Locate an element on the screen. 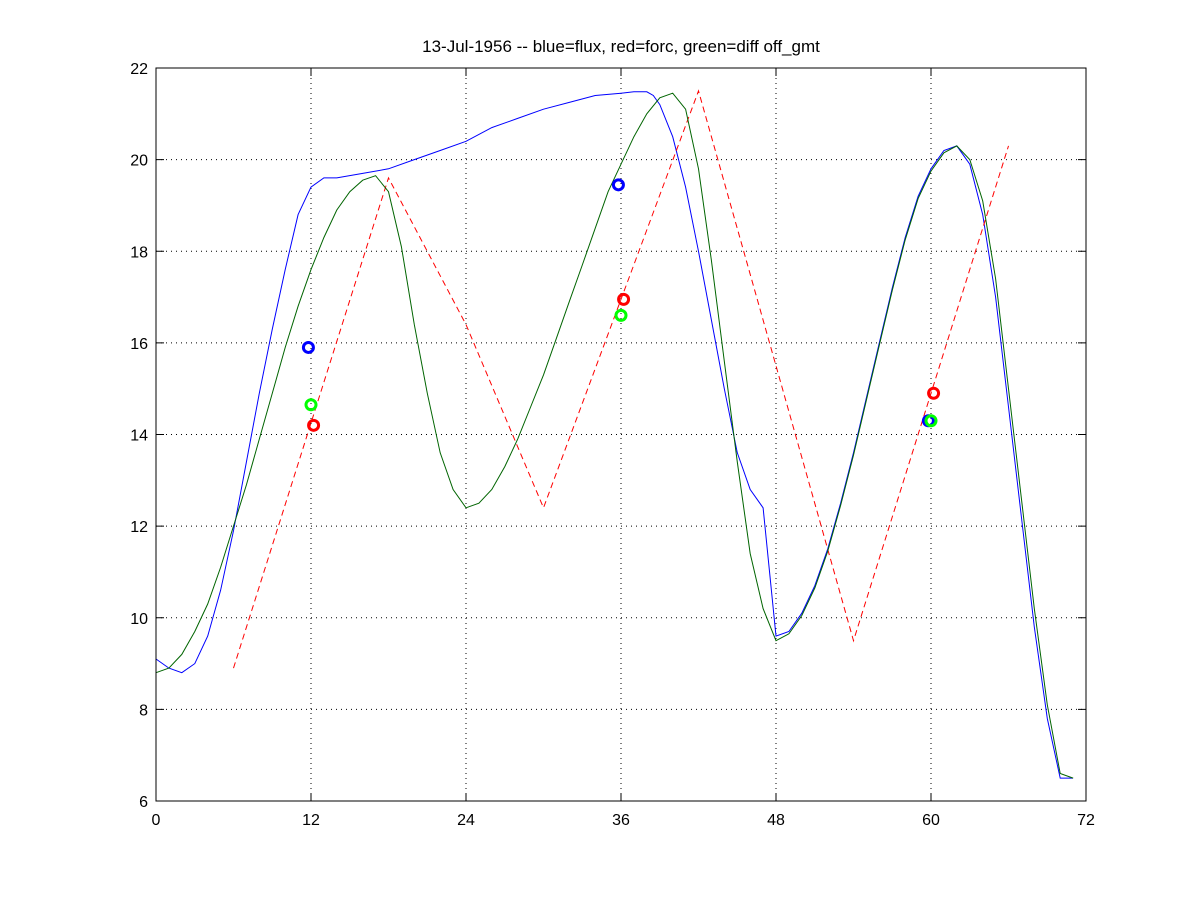 The height and width of the screenshot is (900, 1200). y-tick-label: 10 is located at coordinates (139, 619).